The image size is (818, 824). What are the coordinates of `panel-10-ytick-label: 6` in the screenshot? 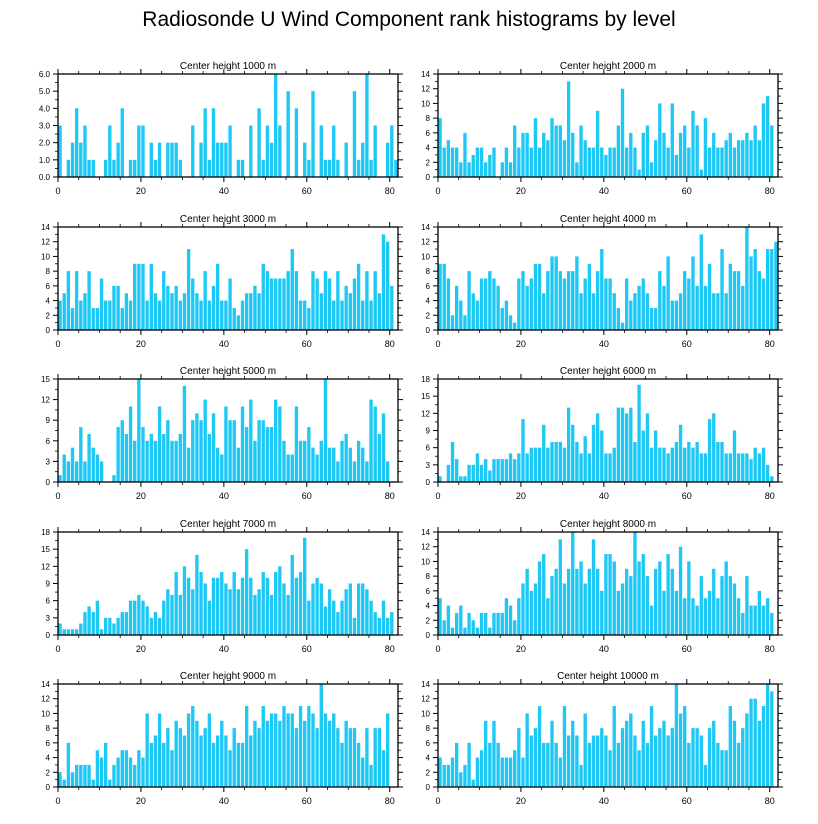 It's located at (428, 743).